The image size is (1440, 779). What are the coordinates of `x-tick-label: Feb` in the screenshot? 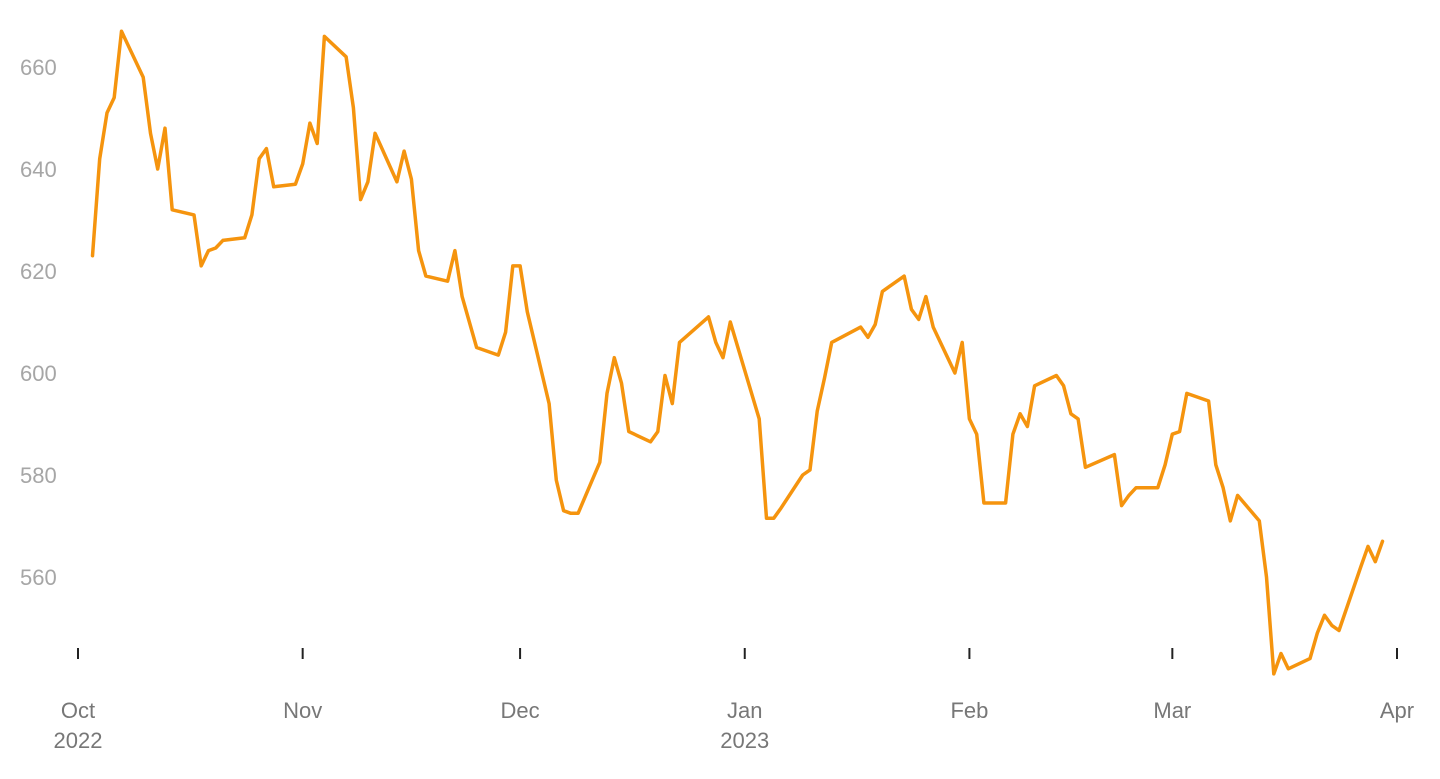 It's located at (969, 710).